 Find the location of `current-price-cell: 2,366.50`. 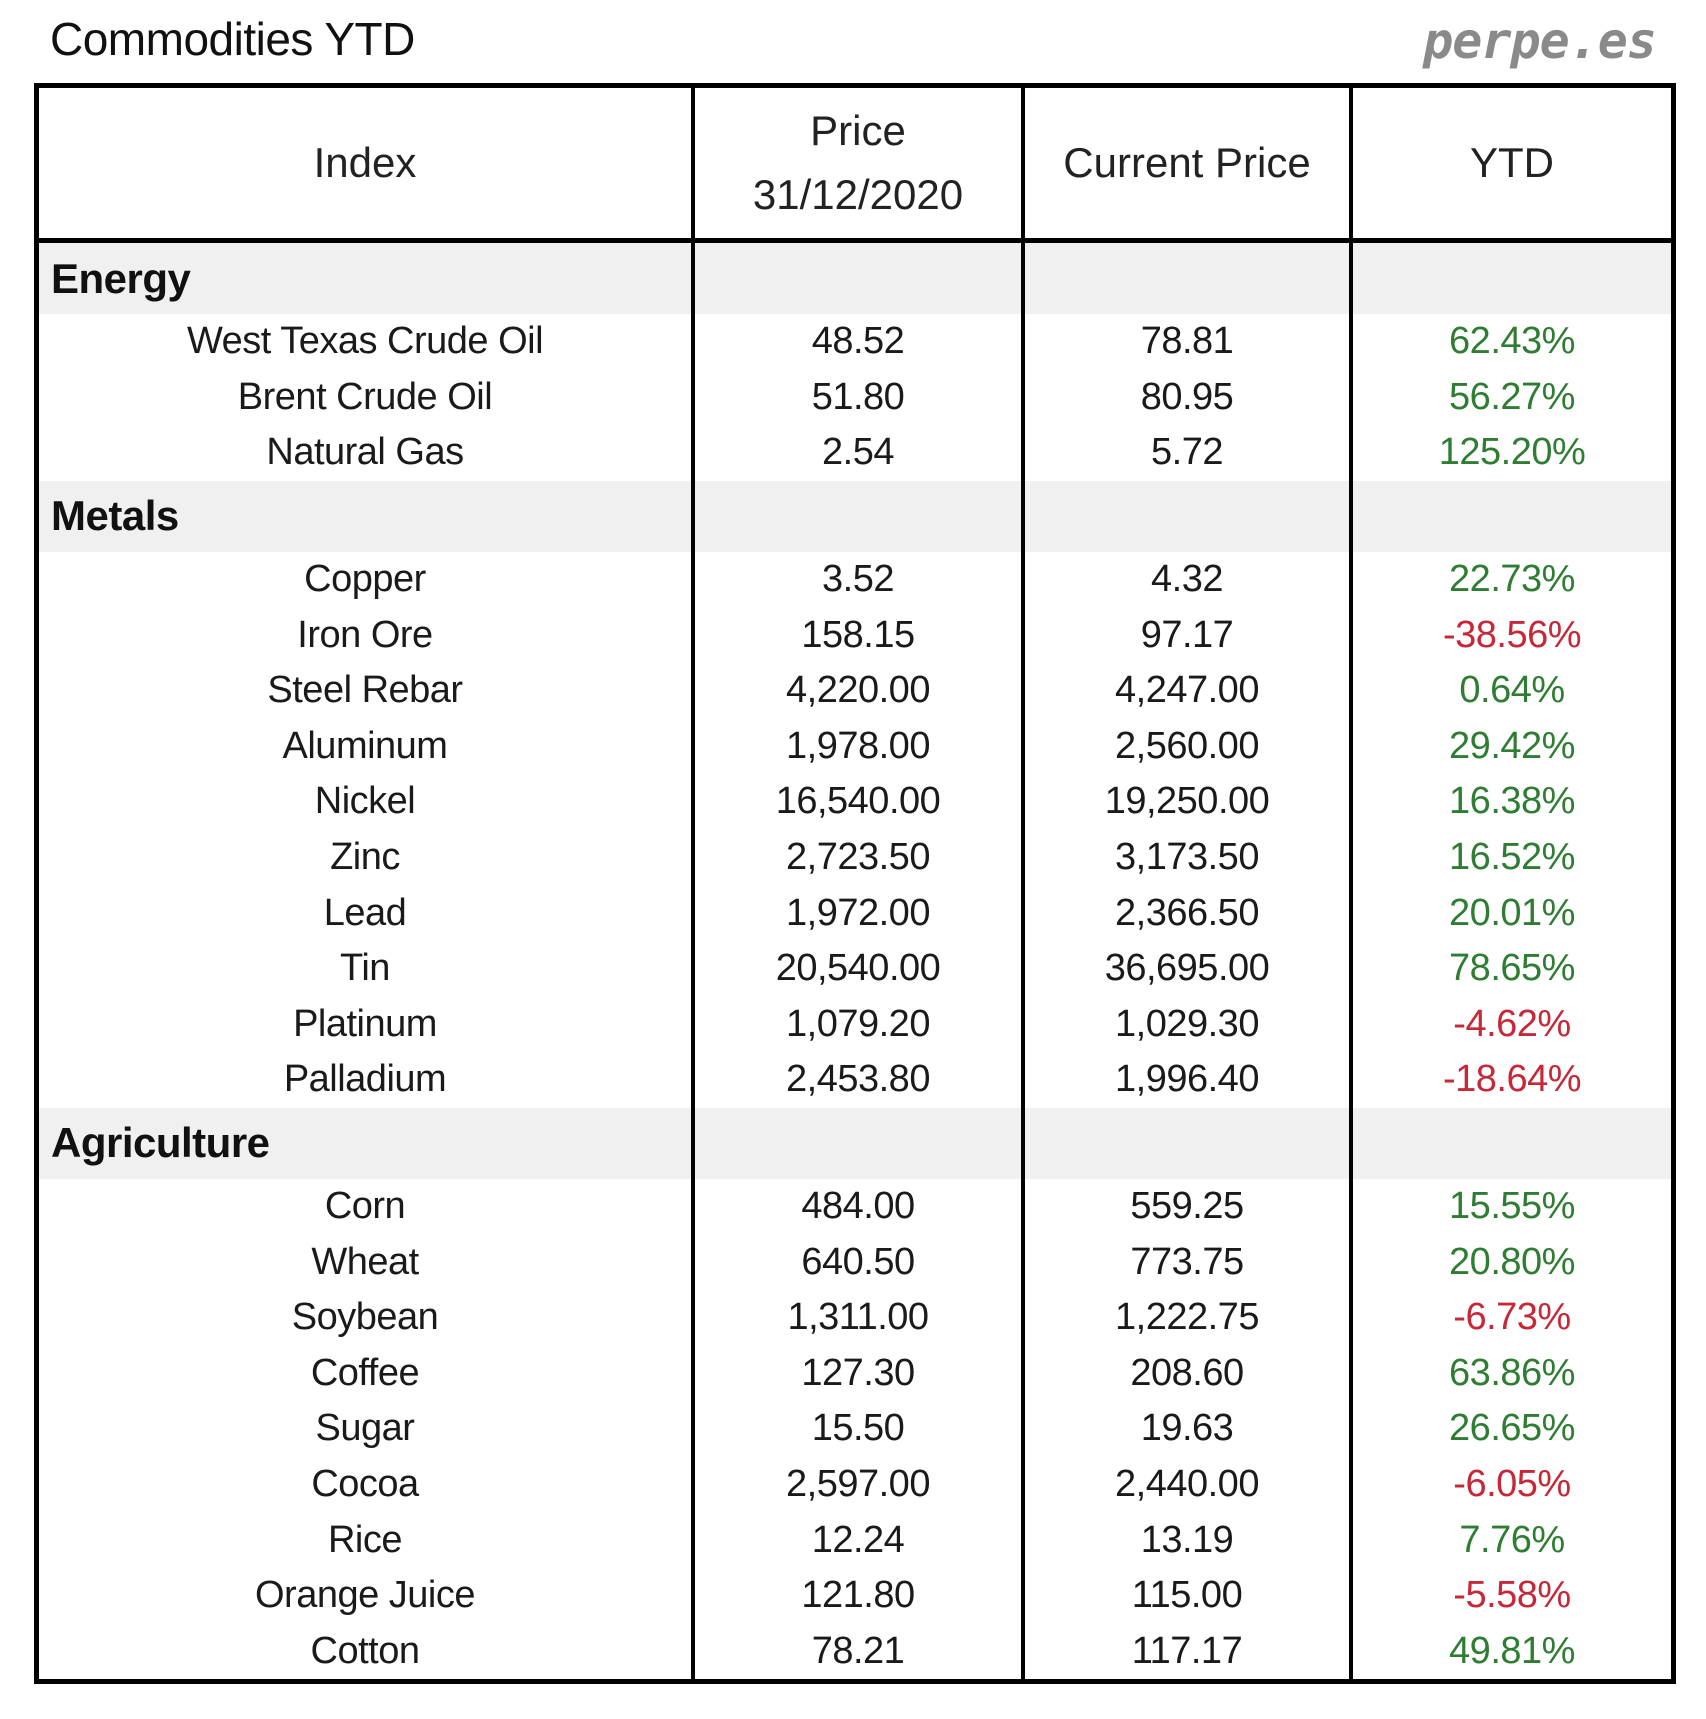

current-price-cell: 2,366.50 is located at coordinates (1186, 913).